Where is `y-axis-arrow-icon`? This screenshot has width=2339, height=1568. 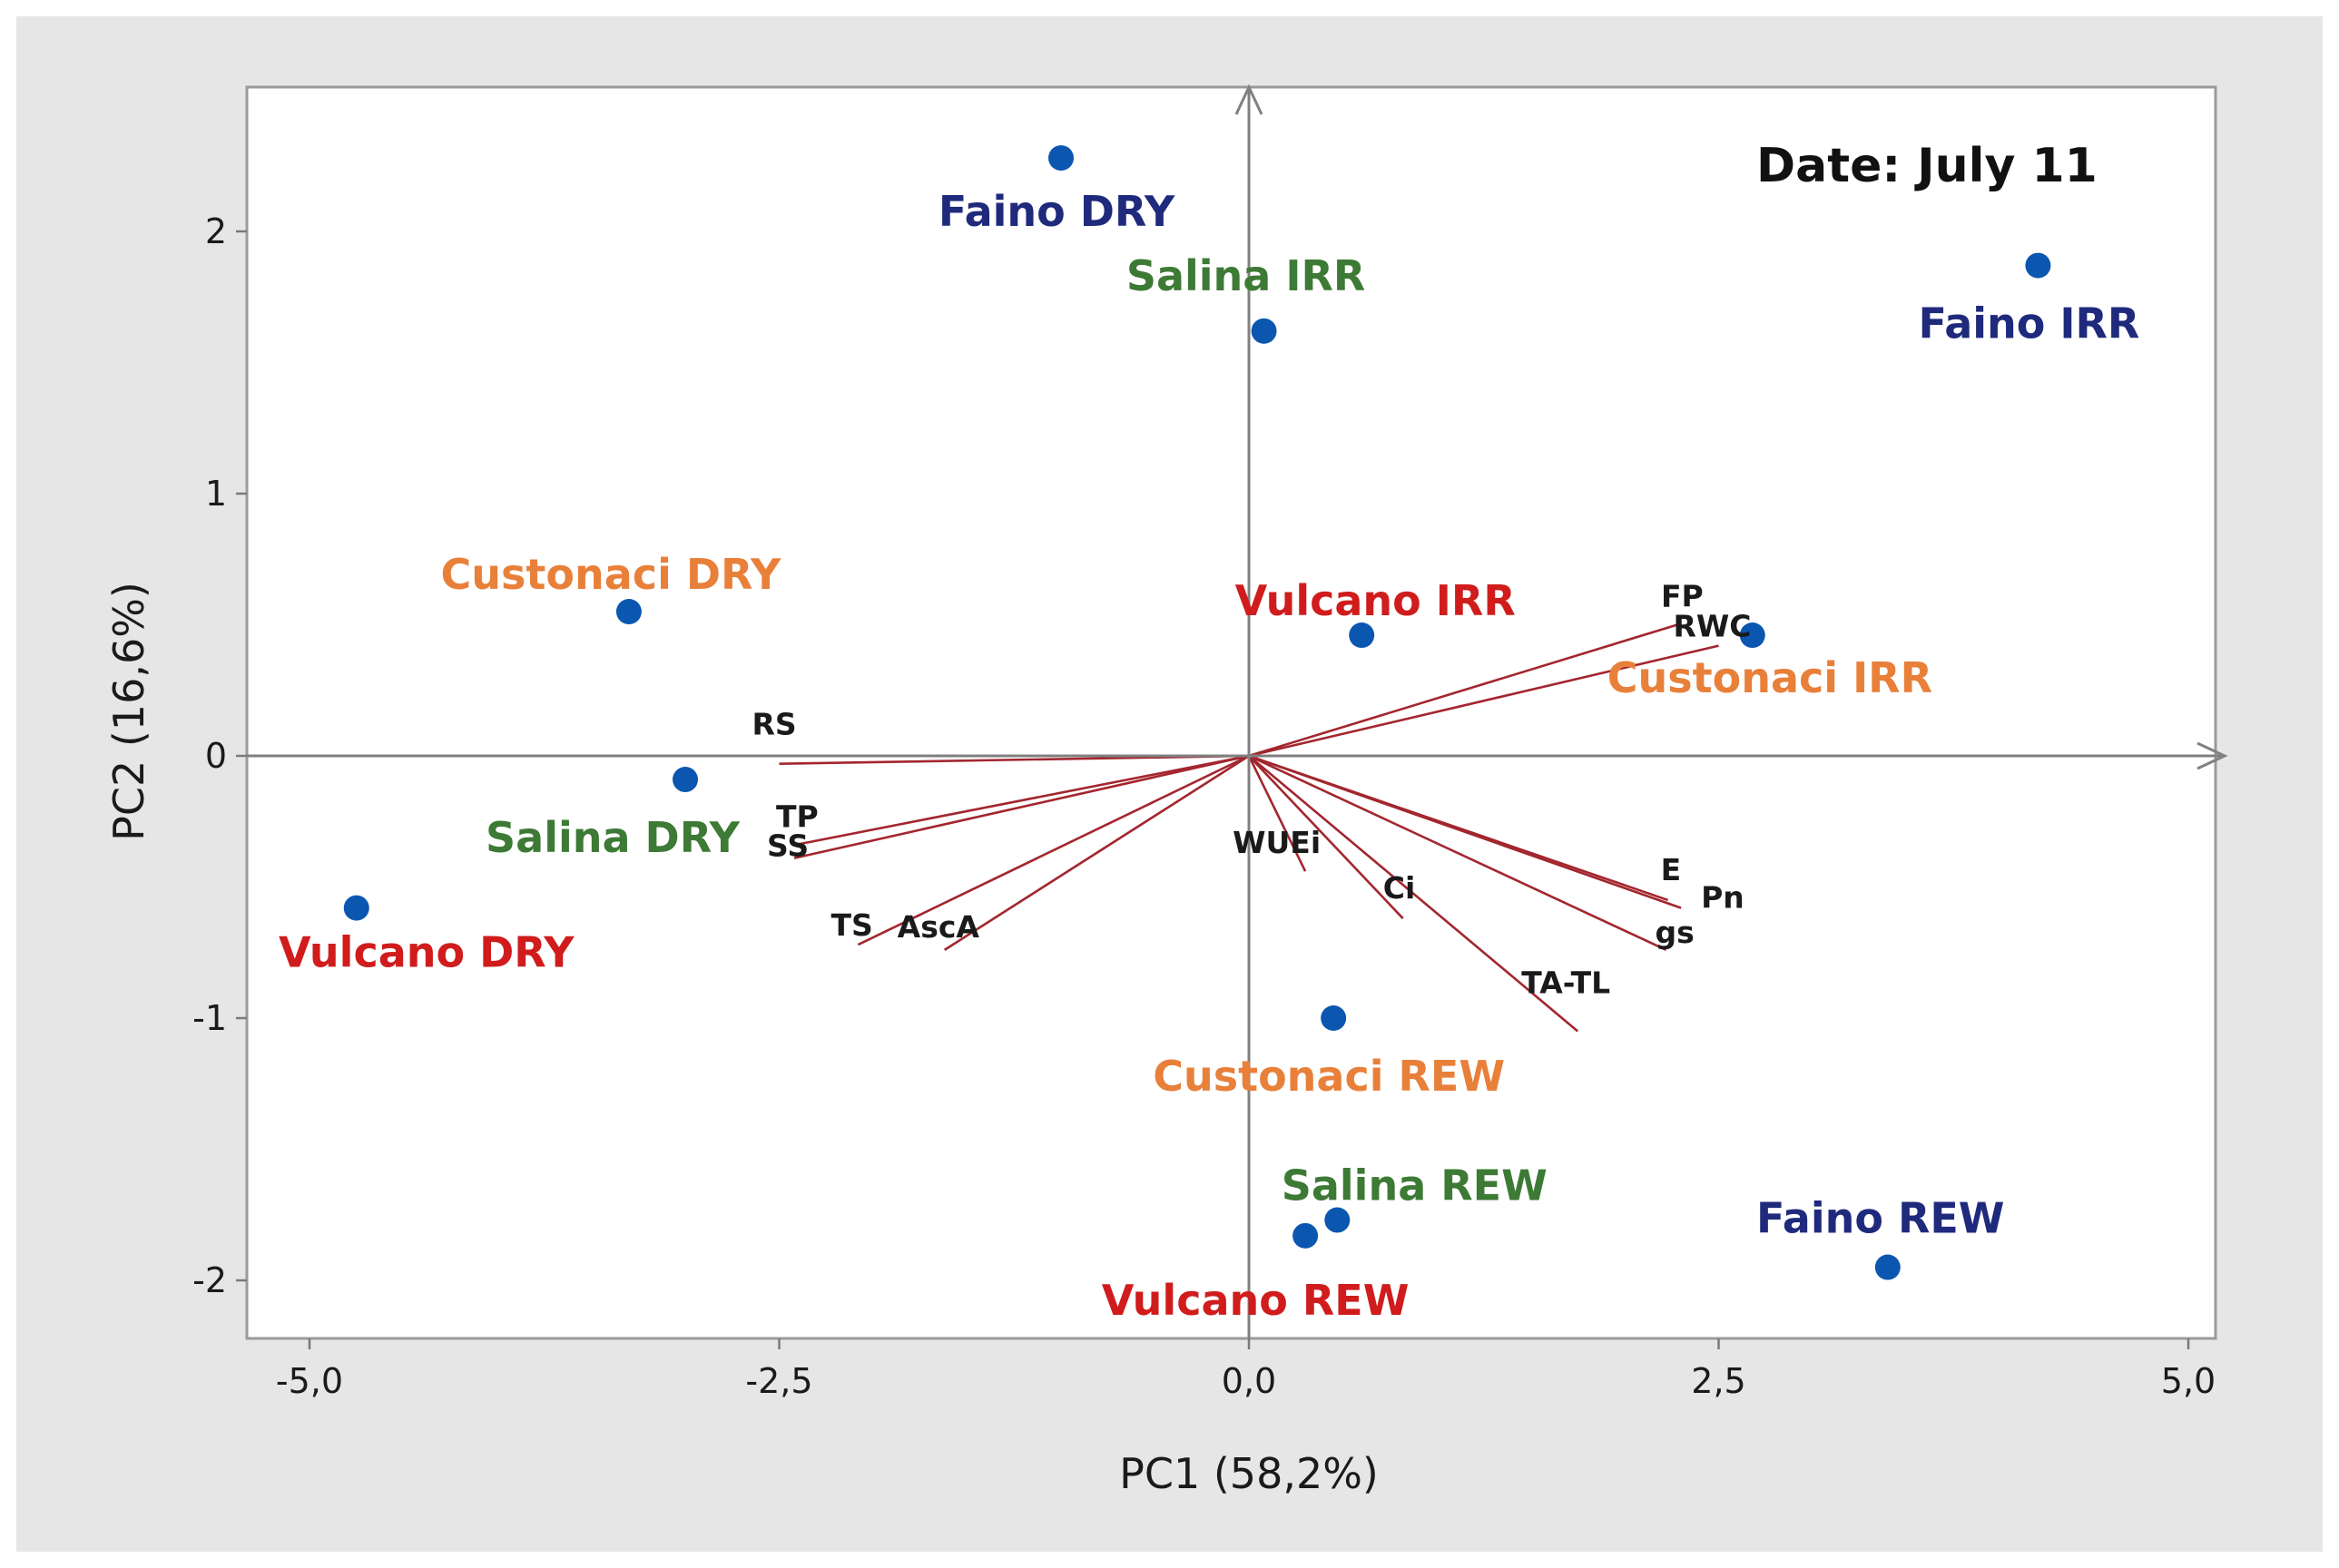 y-axis-arrow-icon is located at coordinates (1248, 99).